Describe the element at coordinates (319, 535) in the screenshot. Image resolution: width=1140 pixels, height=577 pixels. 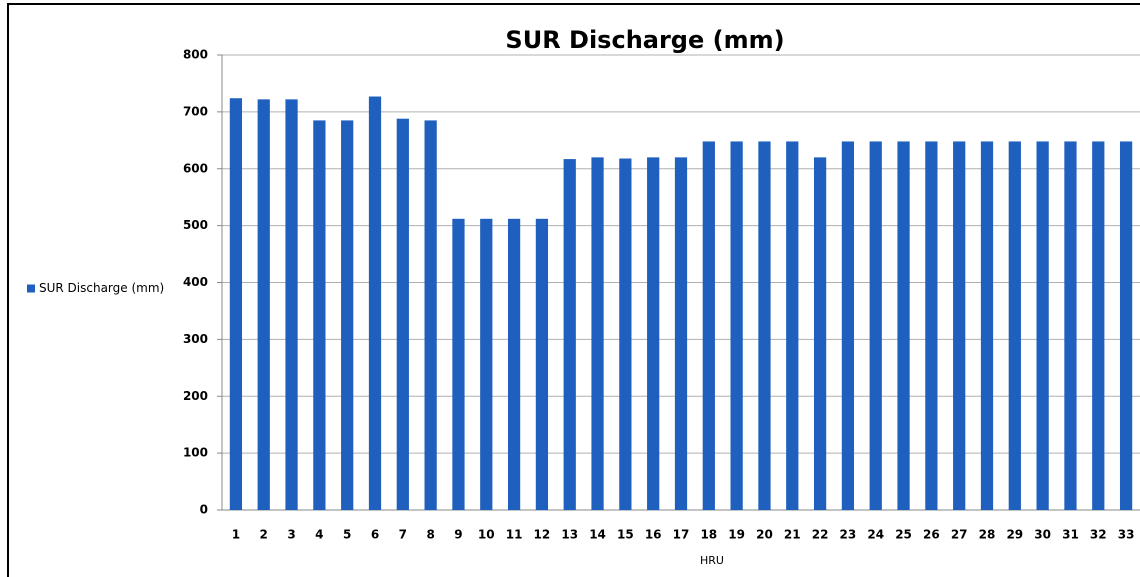
I see `x-tick-label: 4` at that location.